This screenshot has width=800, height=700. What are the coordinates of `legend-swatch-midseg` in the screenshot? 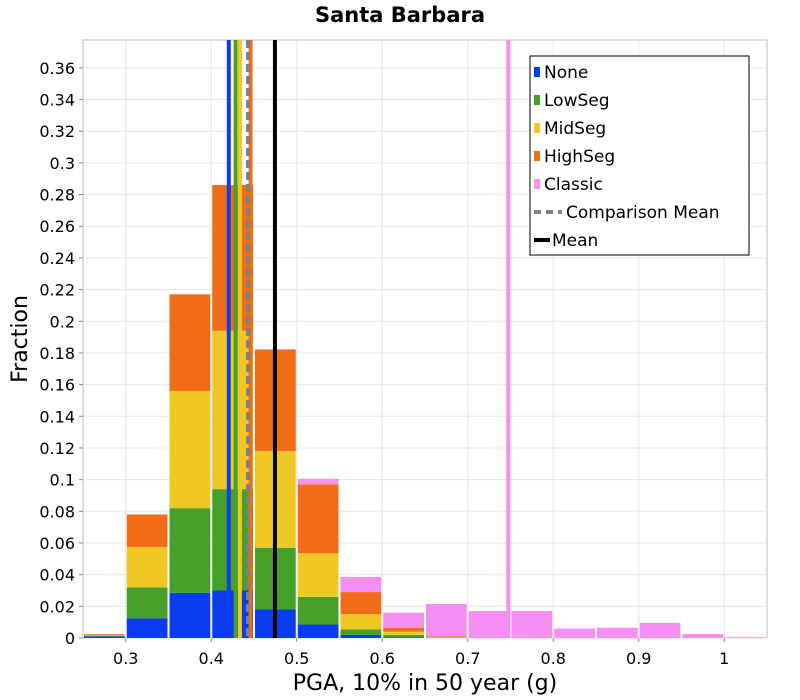 It's located at (537, 128).